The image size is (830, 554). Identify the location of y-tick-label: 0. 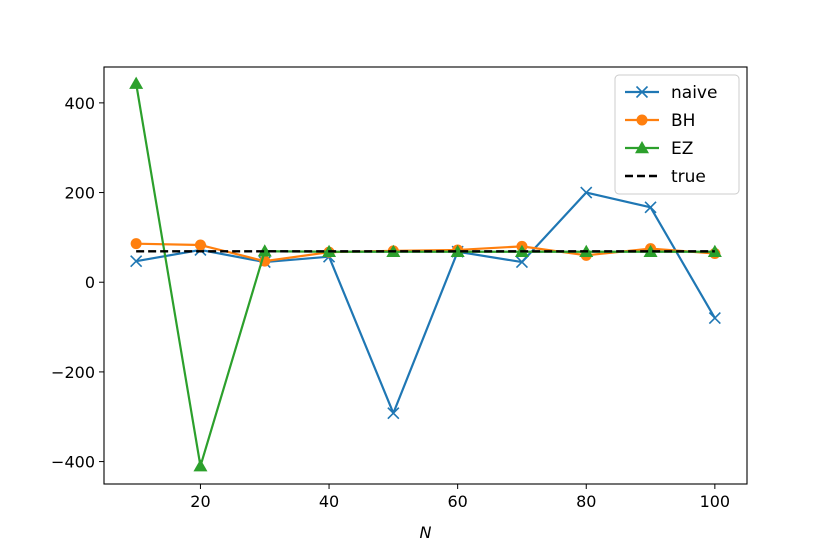
(90, 282).